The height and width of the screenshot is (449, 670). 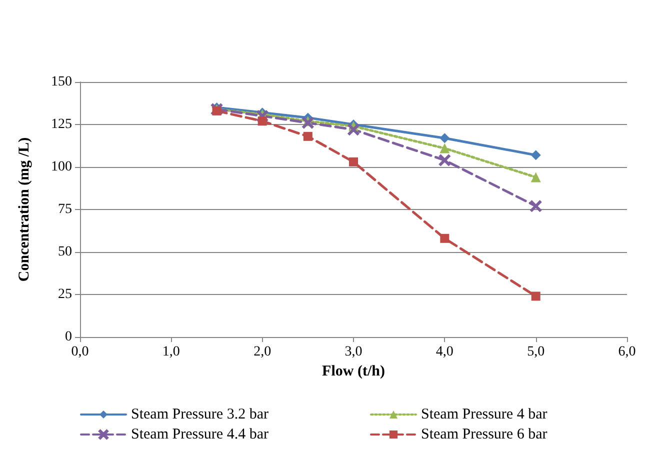 What do you see at coordinates (61, 82) in the screenshot?
I see `y-tick-label: 150` at bounding box center [61, 82].